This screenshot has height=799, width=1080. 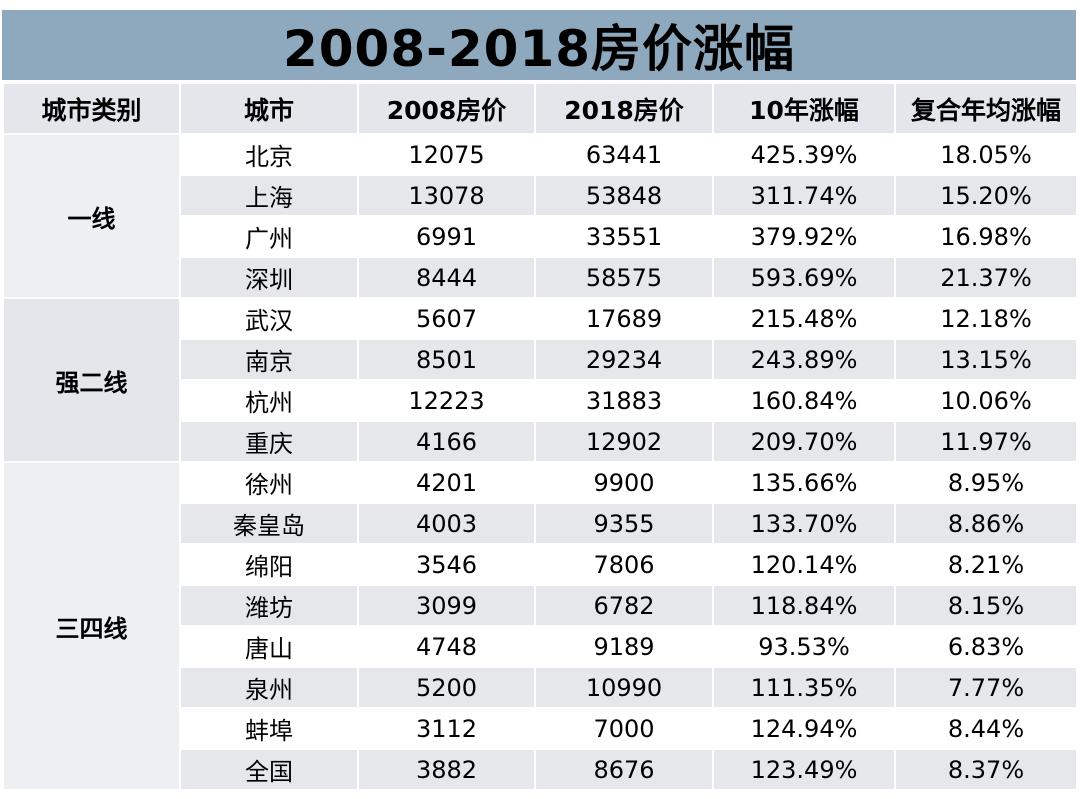 What do you see at coordinates (446, 400) in the screenshot?
I see `cell-price-2008: 12223` at bounding box center [446, 400].